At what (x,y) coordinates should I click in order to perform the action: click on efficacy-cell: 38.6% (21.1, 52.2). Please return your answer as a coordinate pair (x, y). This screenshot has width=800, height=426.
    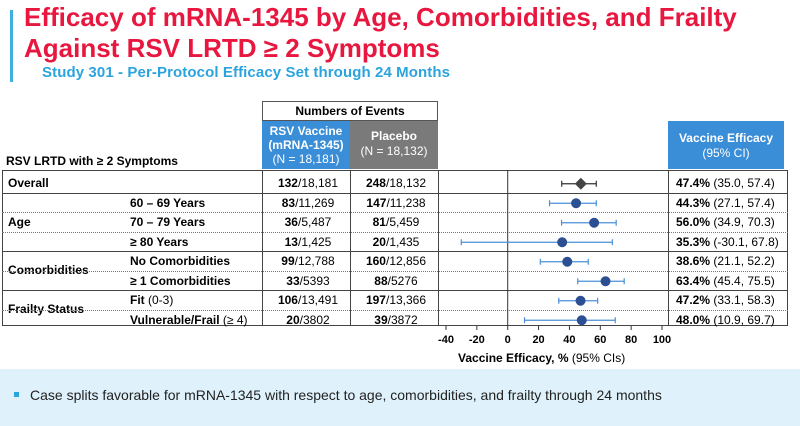
    Looking at the image, I should click on (725, 261).